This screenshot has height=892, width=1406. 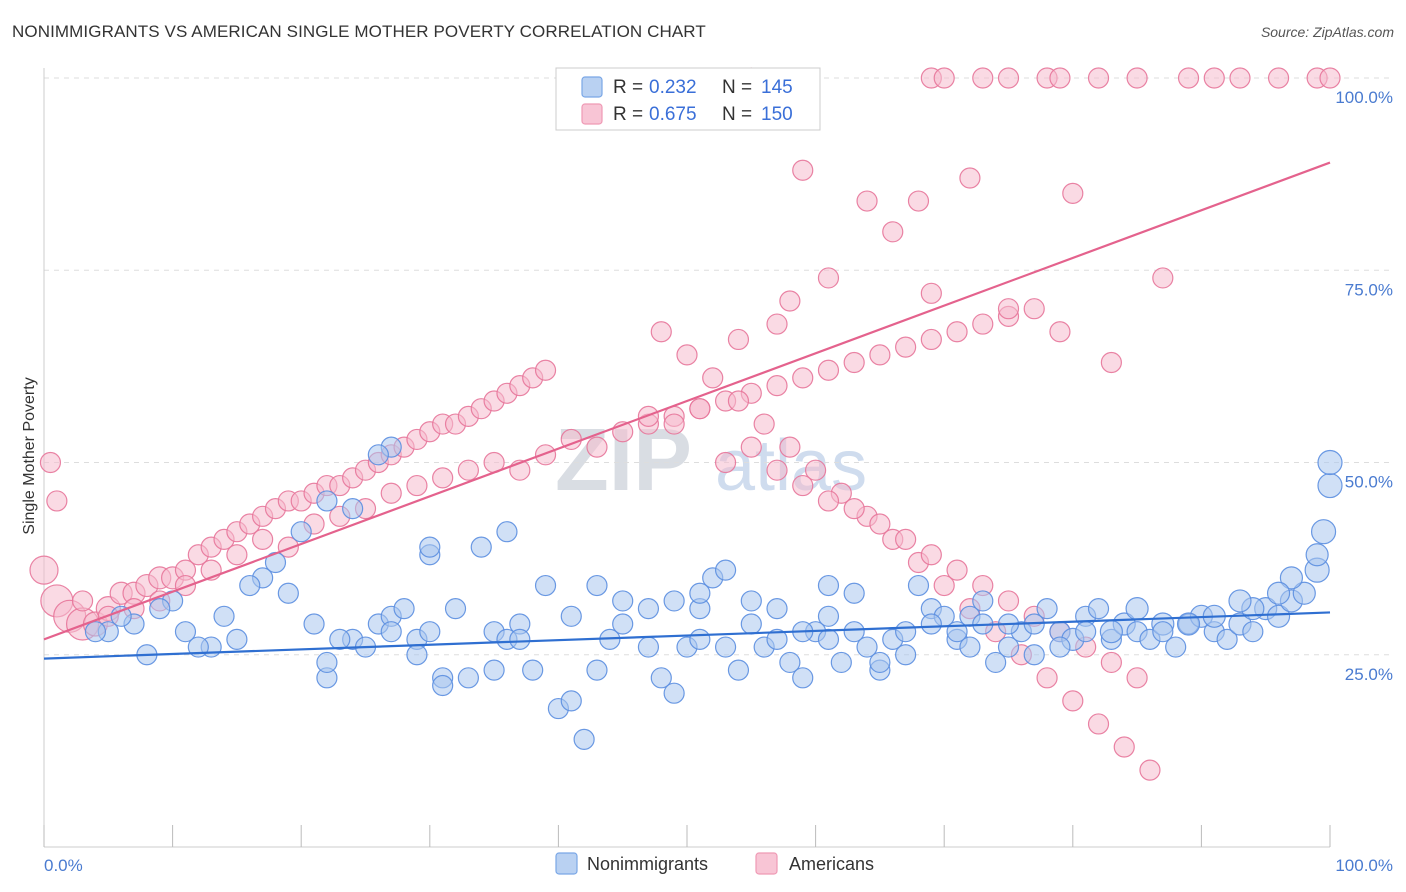 I want to click on series-legend: Nonimmigrants Americans, so click(x=714, y=863).